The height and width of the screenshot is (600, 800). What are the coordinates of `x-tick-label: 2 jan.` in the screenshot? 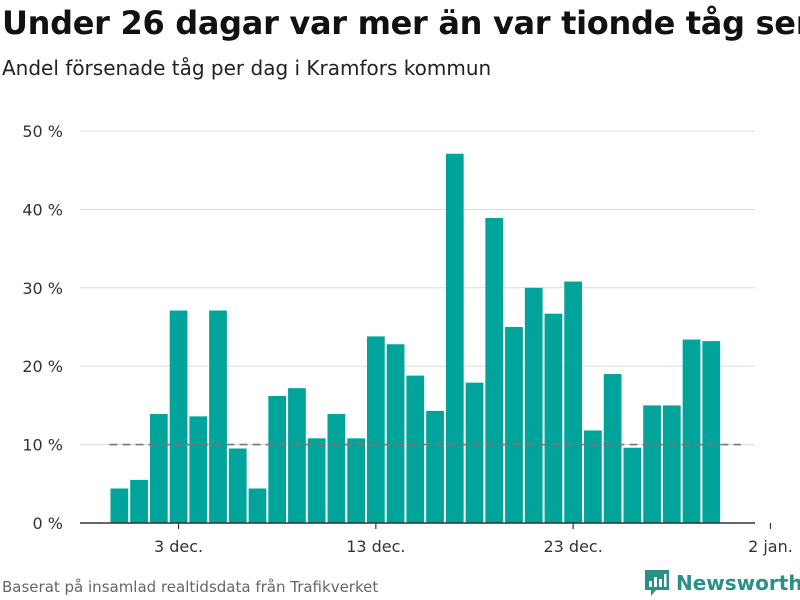 It's located at (770, 546).